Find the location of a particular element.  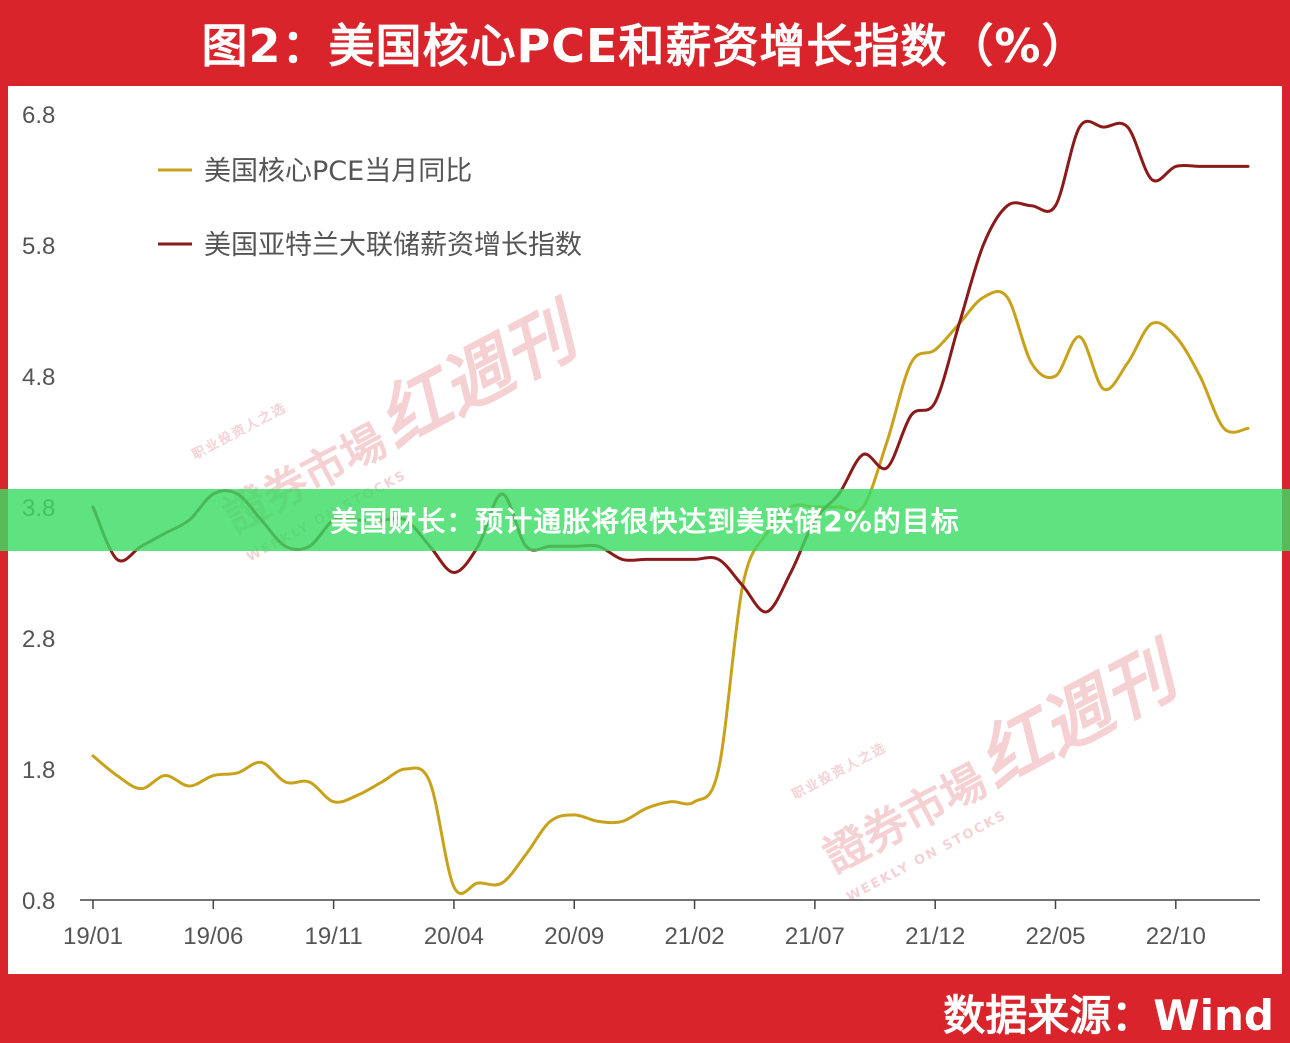

chart-title: 图2：美国核心PCE和薪资增长指数（%） is located at coordinates (645, 46).